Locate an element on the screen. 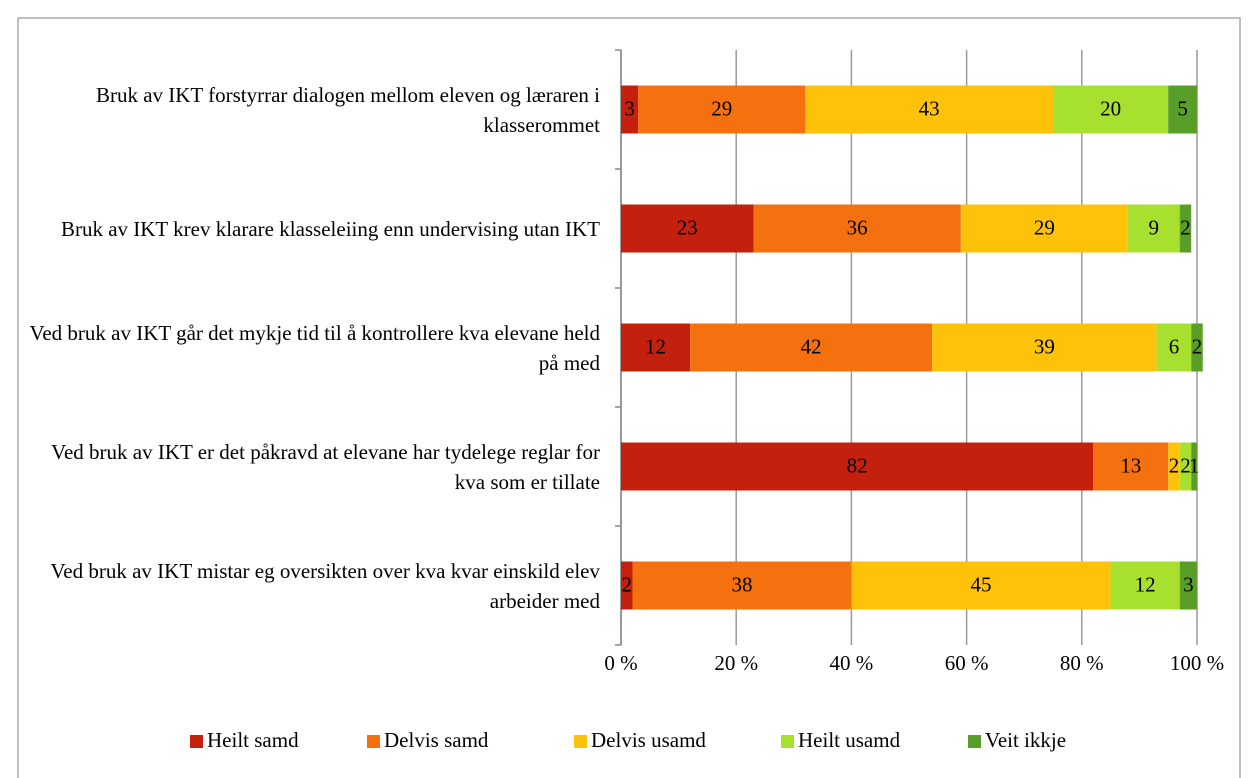  legend-label: Heilt samd is located at coordinates (253, 740).